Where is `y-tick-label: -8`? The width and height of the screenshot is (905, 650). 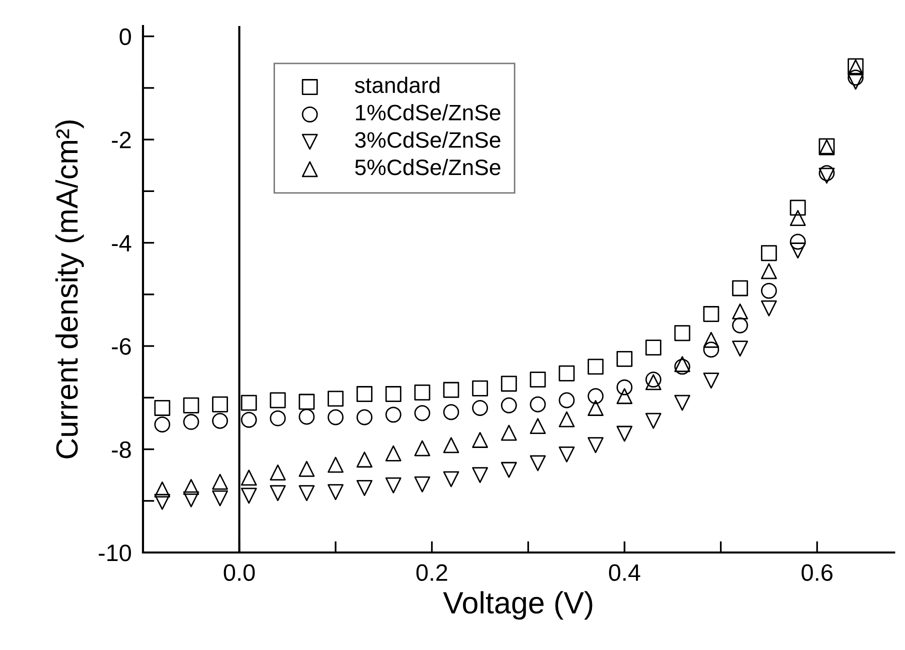
y-tick-label: -8 is located at coordinates (121, 449).